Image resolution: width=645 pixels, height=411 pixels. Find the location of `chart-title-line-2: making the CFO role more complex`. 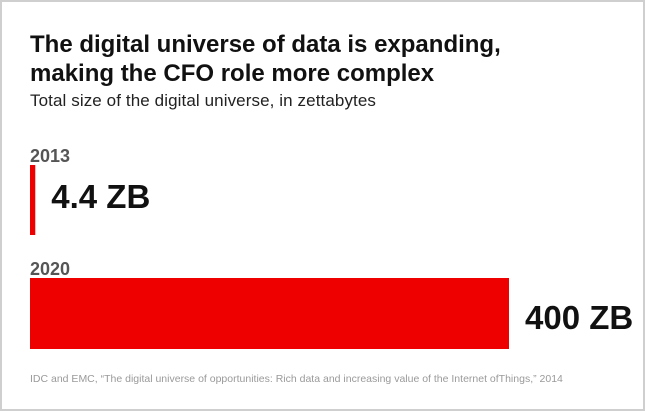

chart-title-line-2: making the CFO role more complex is located at coordinates (232, 73).